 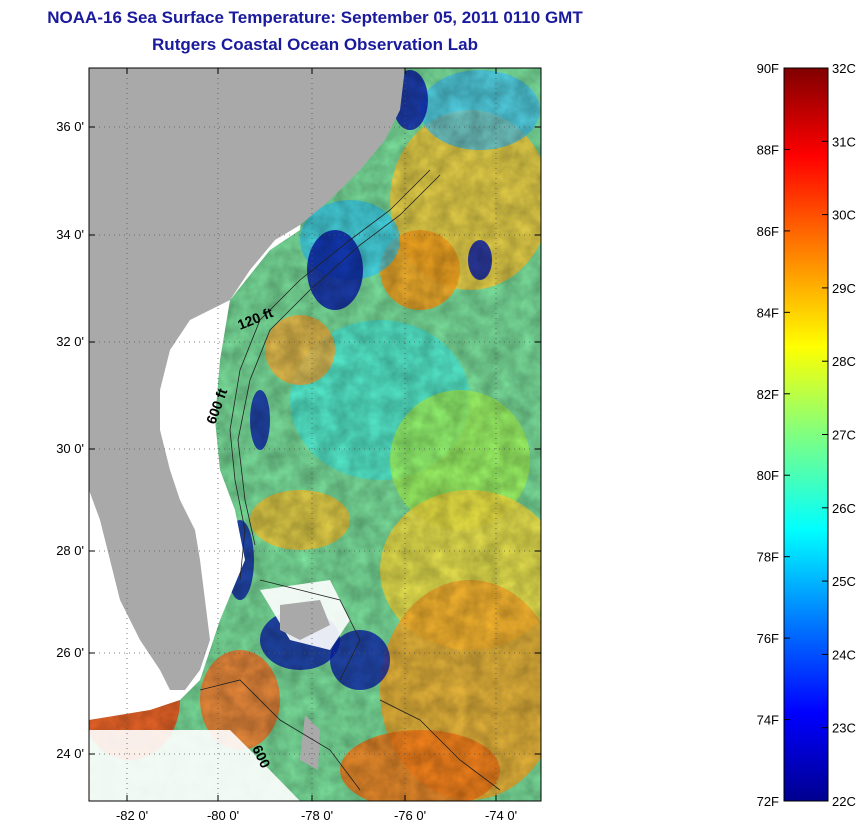 I want to click on lon-tick-label: -80 0', so click(x=223, y=815).